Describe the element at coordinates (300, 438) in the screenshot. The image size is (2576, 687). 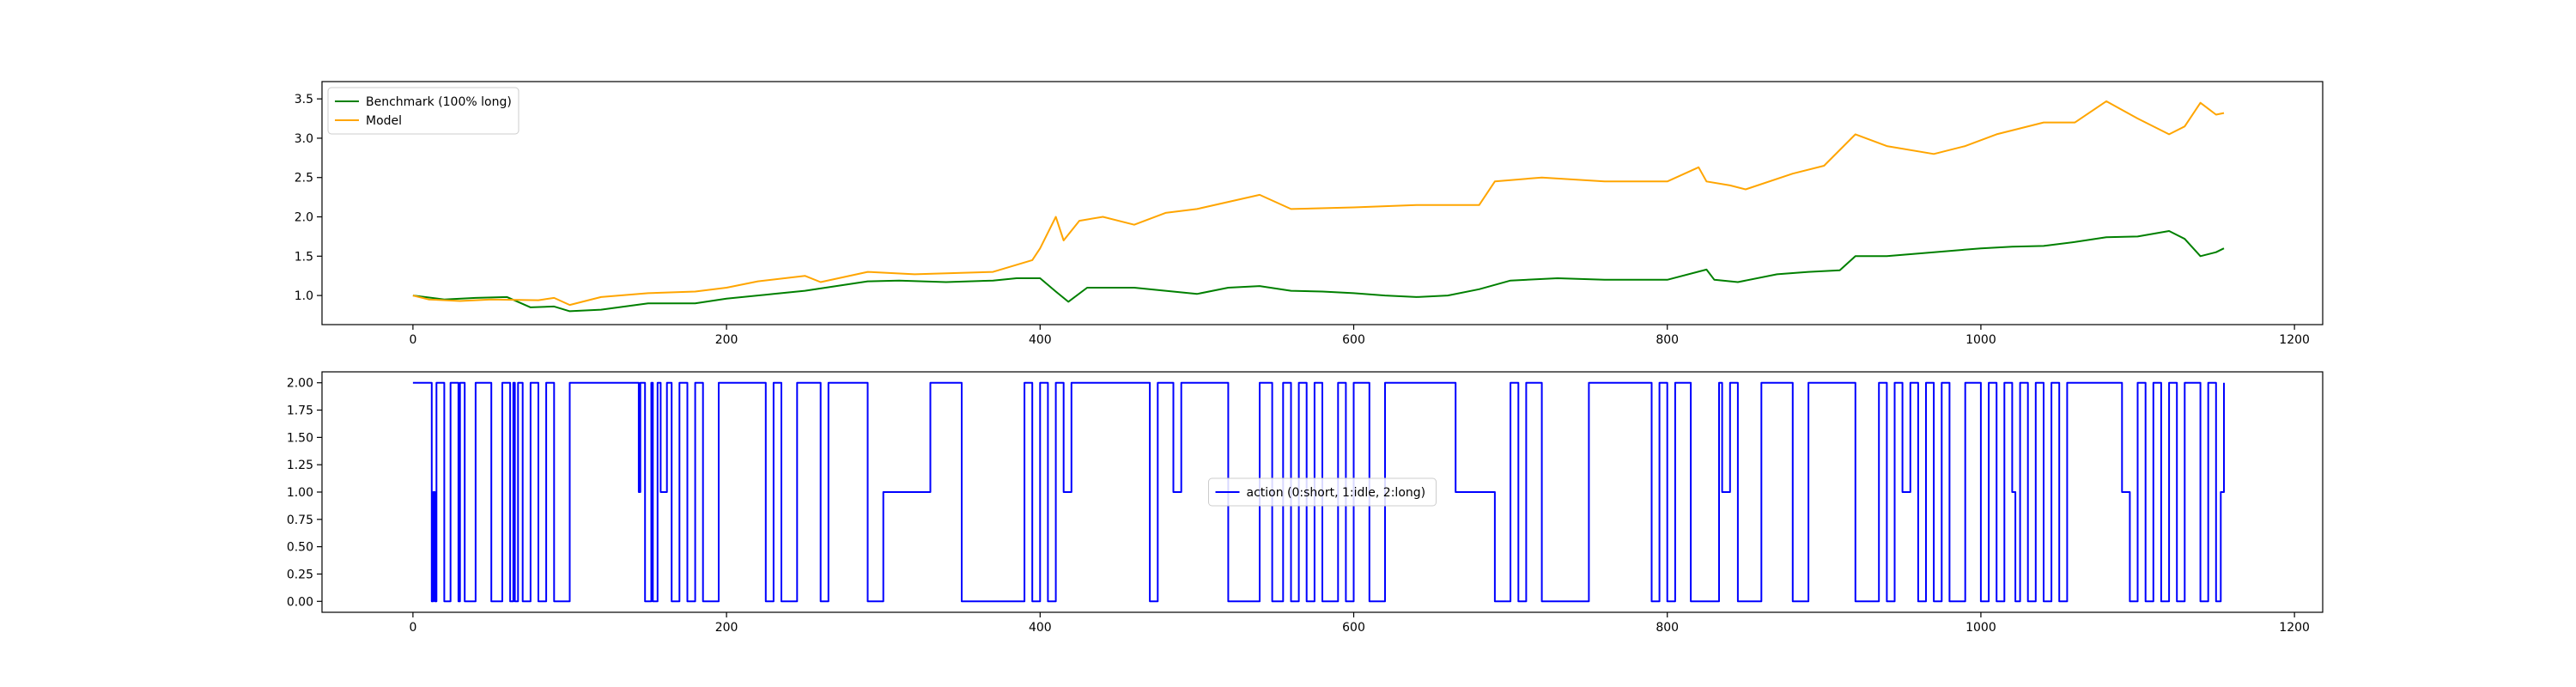
I see `y-tick-label: 1.50` at that location.